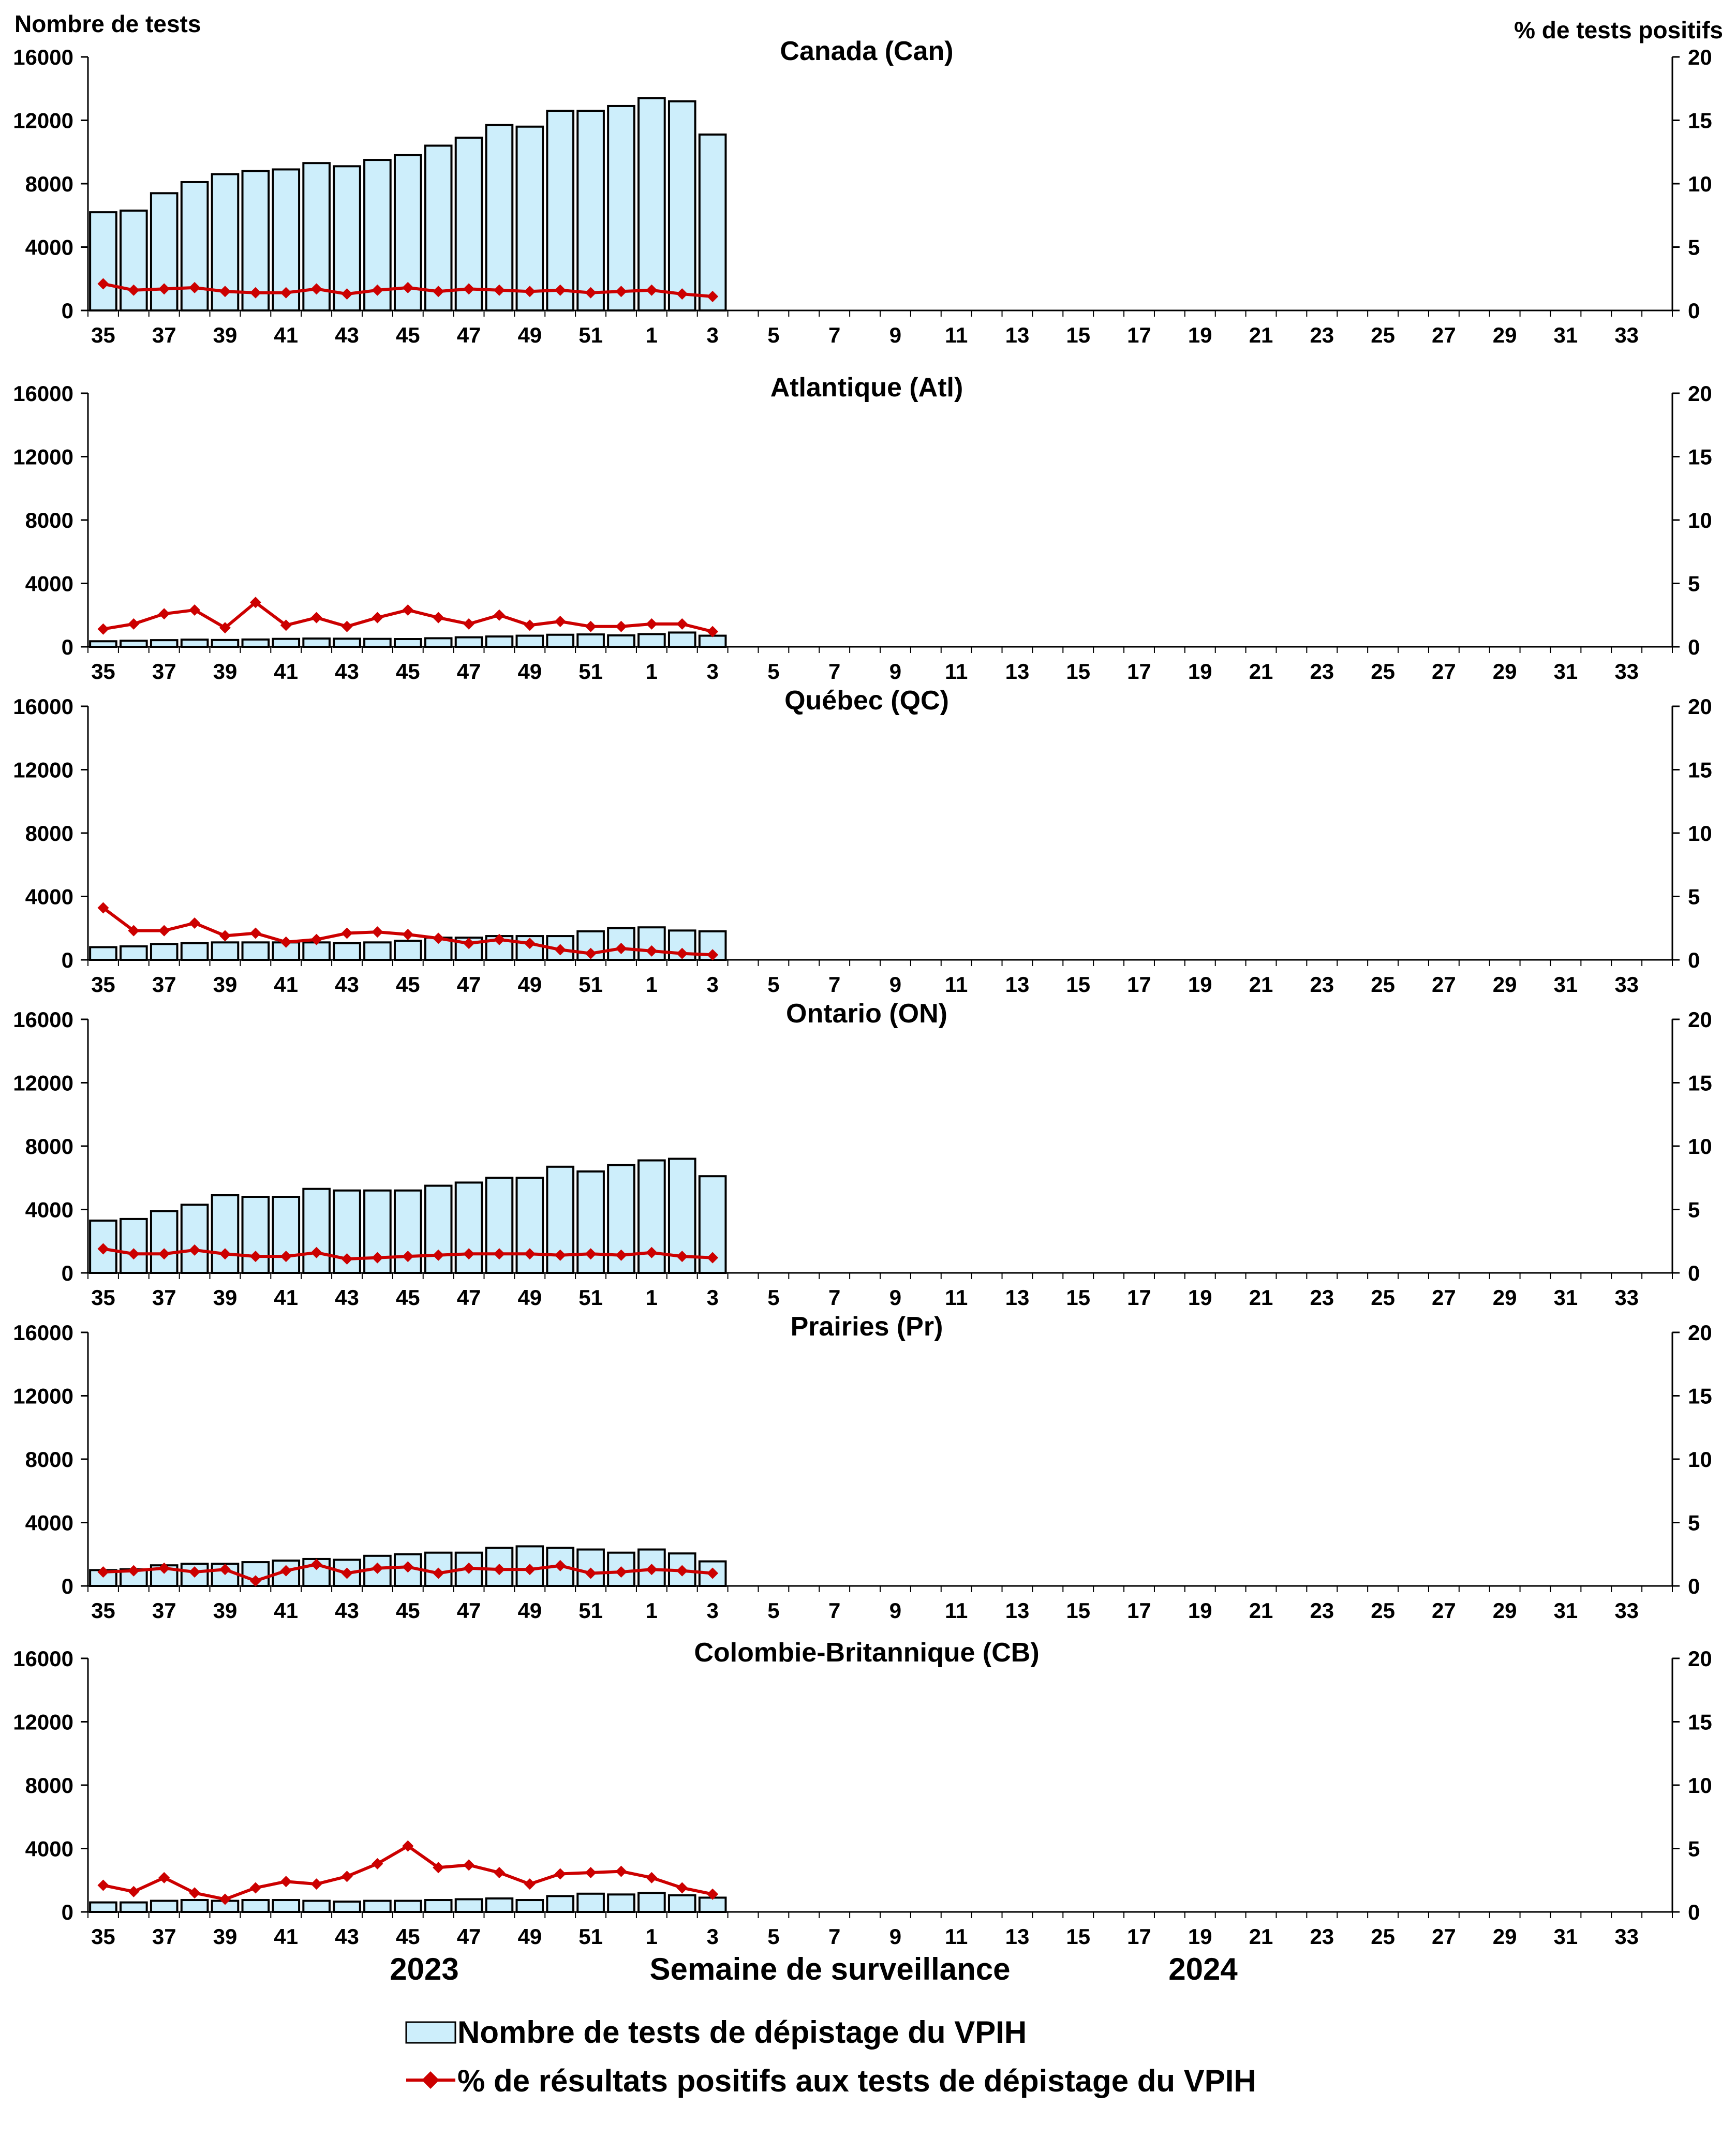 This screenshot has height=2137, width=1736. What do you see at coordinates (49, 897) in the screenshot?
I see `left-tick-label: 4000` at bounding box center [49, 897].